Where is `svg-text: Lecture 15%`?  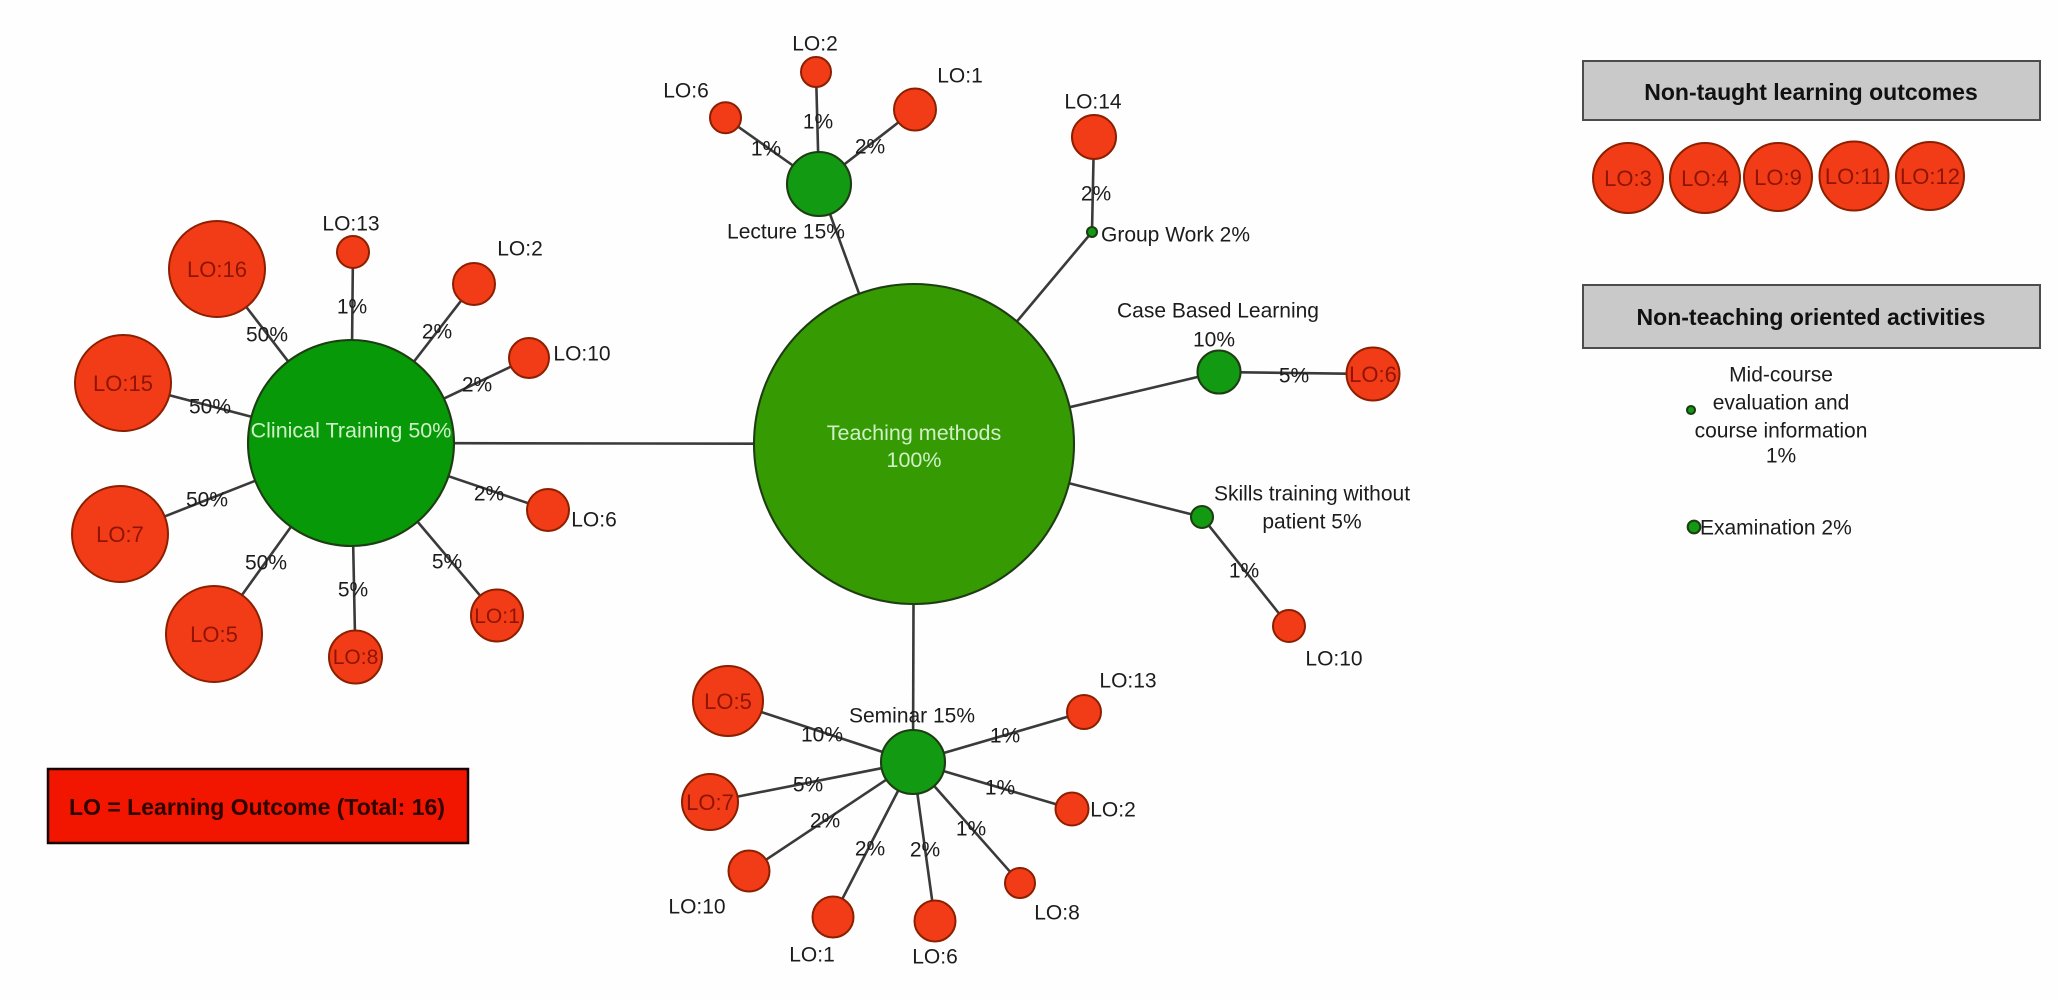 svg-text: Lecture 15% is located at coordinates (786, 232).